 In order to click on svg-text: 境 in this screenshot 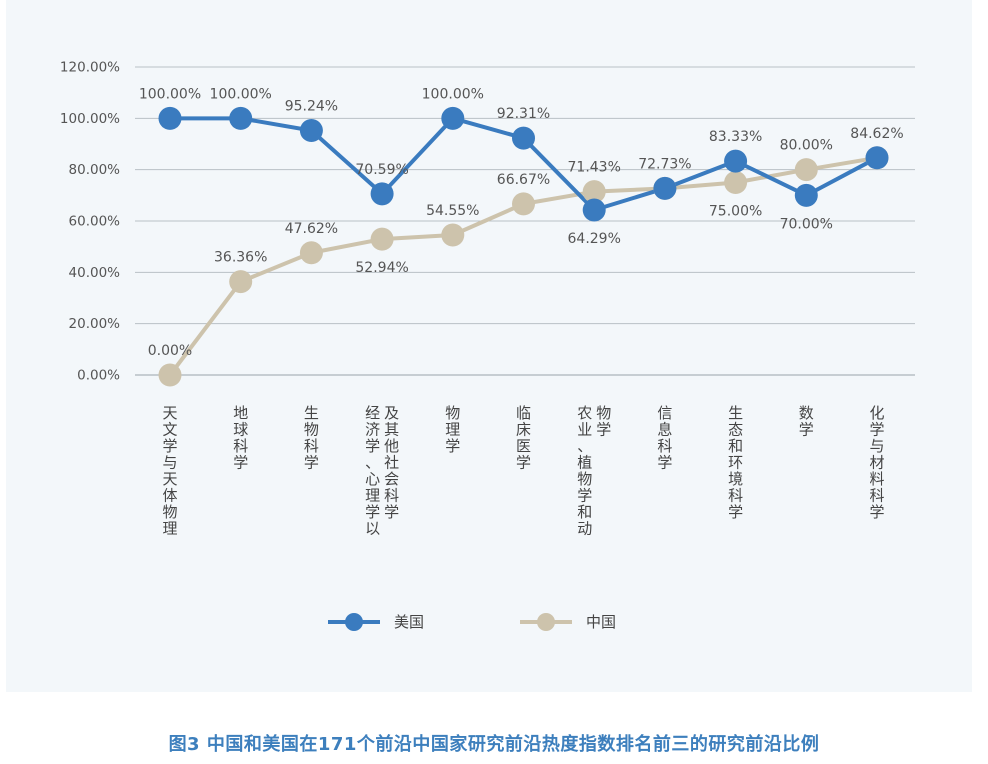, I will do `click(735, 479)`.